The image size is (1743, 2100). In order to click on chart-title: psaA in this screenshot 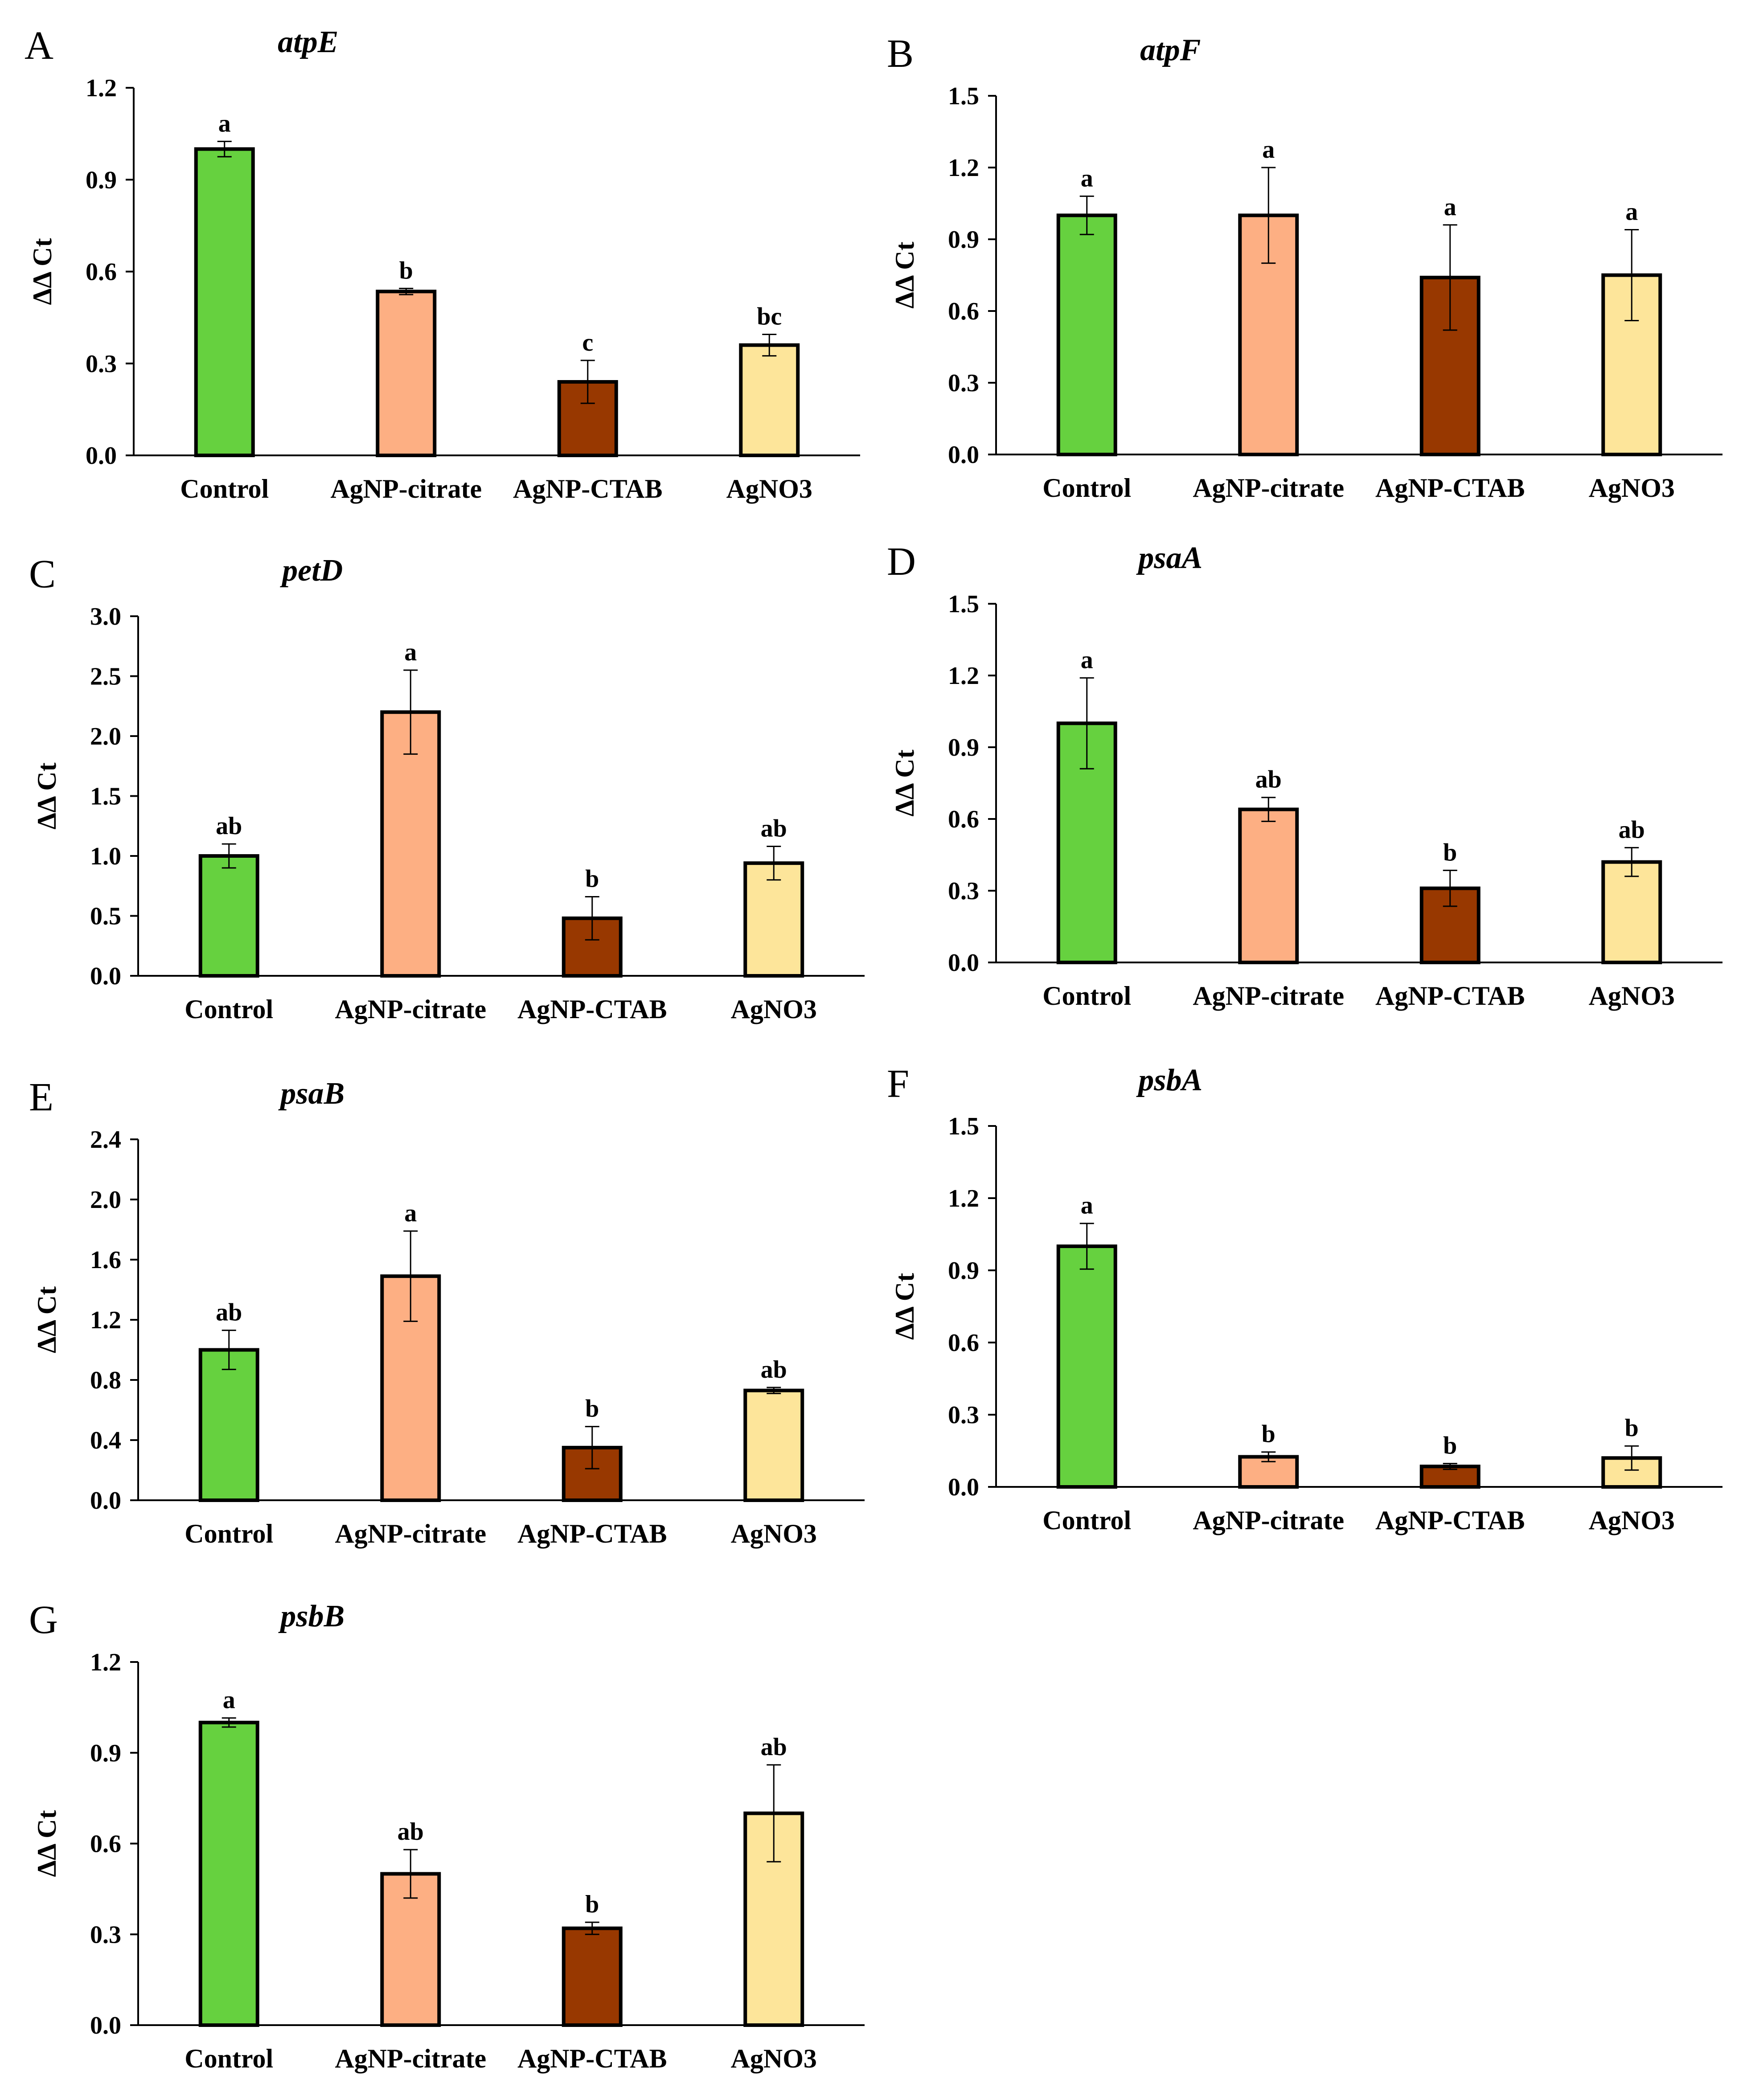, I will do `click(1169, 558)`.